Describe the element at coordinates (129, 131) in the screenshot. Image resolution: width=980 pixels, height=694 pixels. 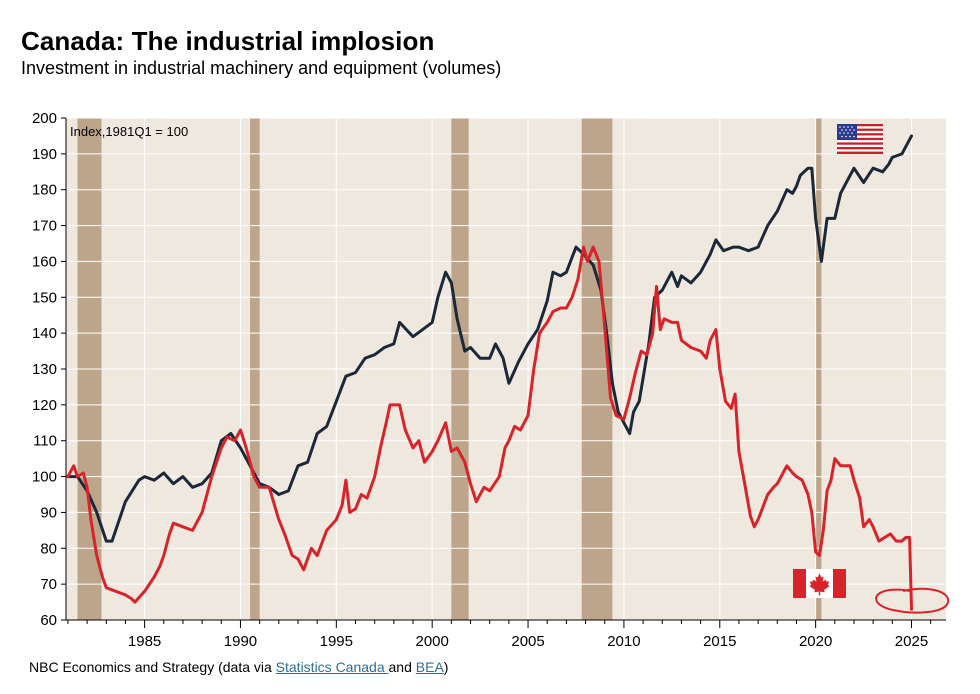
I see `index-annotation: Index,1981Q1 = 100` at that location.